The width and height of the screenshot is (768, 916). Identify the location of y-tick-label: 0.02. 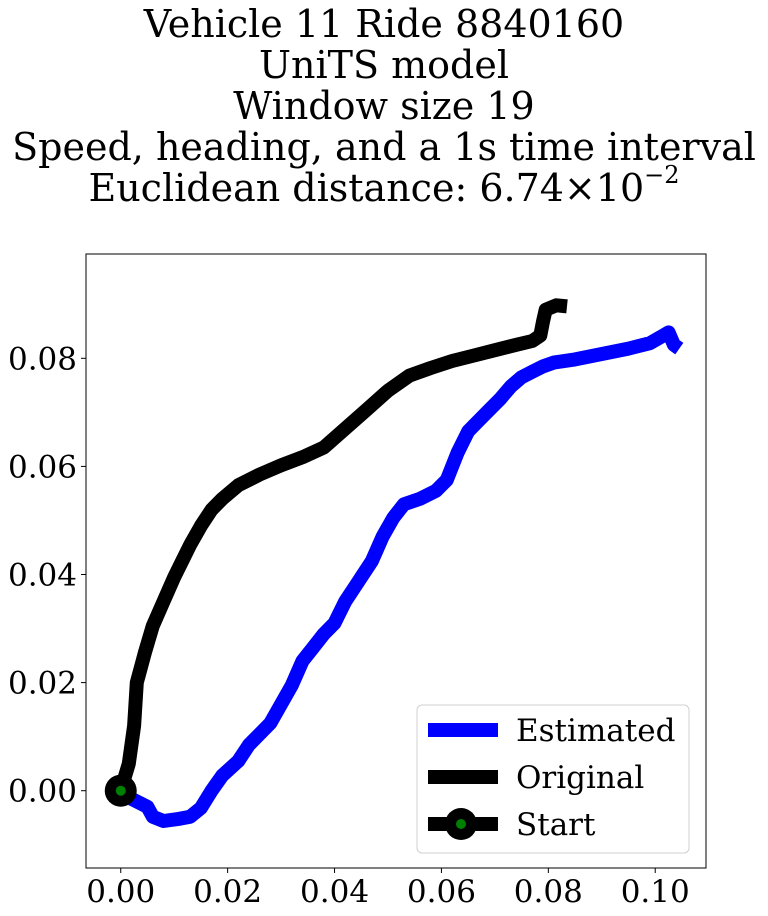
(42, 684).